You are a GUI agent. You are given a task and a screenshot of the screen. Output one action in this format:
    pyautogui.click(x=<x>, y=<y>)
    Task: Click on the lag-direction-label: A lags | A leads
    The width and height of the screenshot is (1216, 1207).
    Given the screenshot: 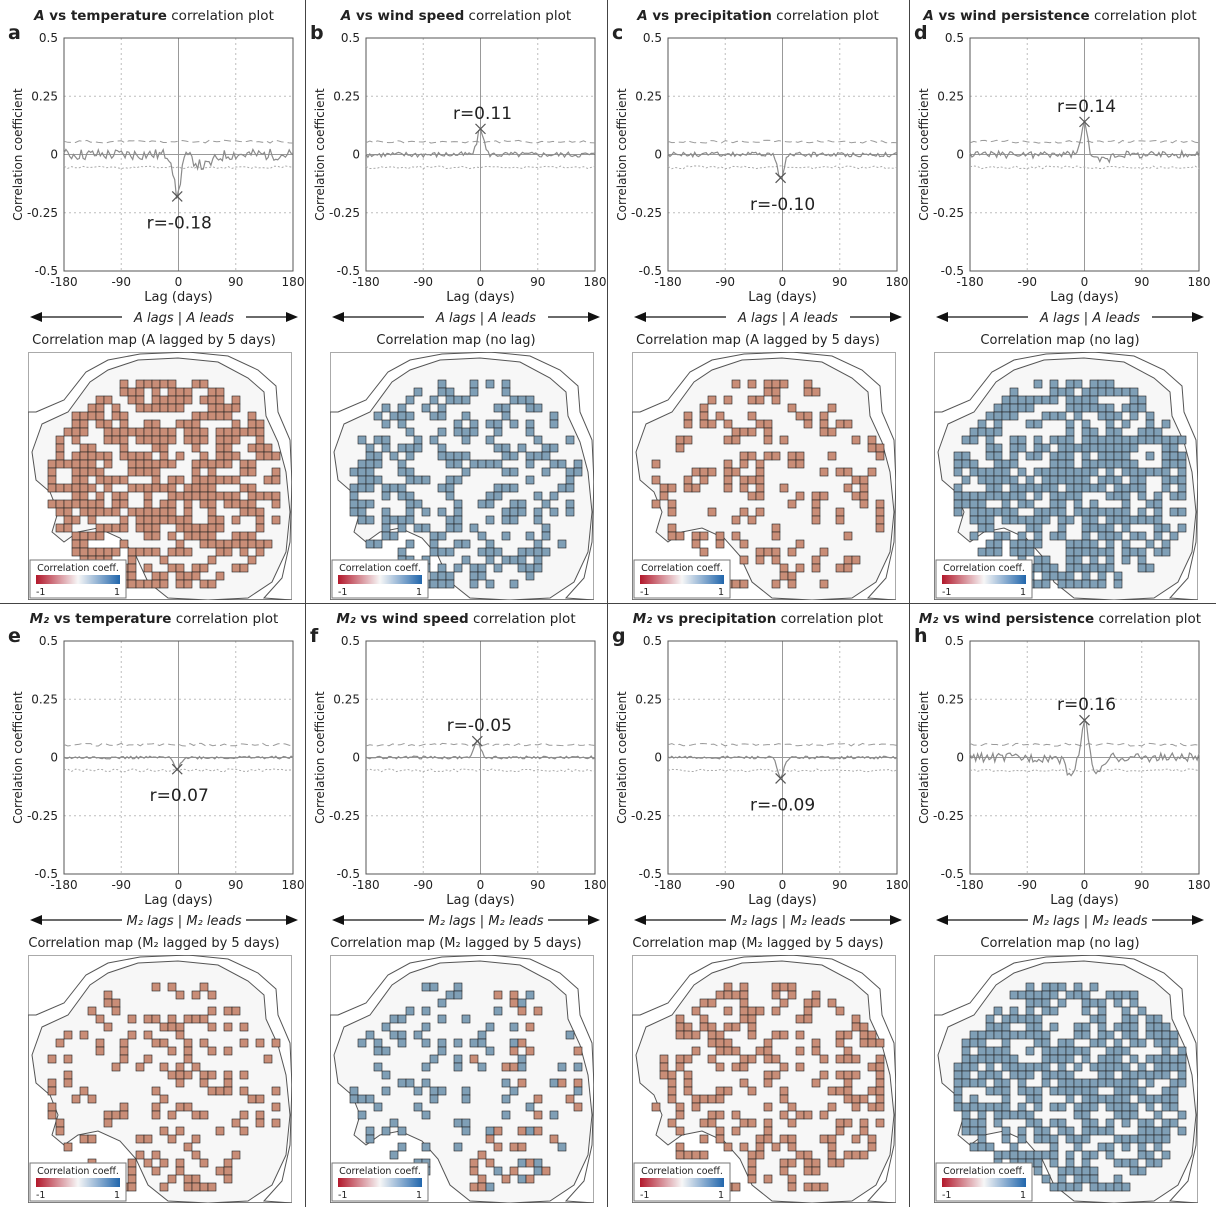 What is the action you would take?
    pyautogui.click(x=183, y=318)
    